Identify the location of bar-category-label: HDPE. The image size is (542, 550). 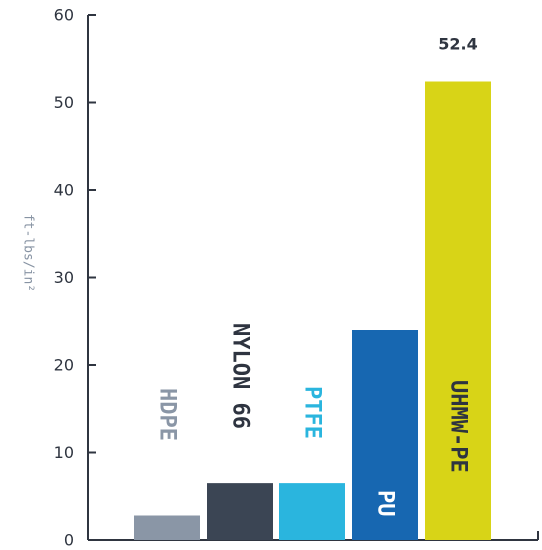
(167, 414).